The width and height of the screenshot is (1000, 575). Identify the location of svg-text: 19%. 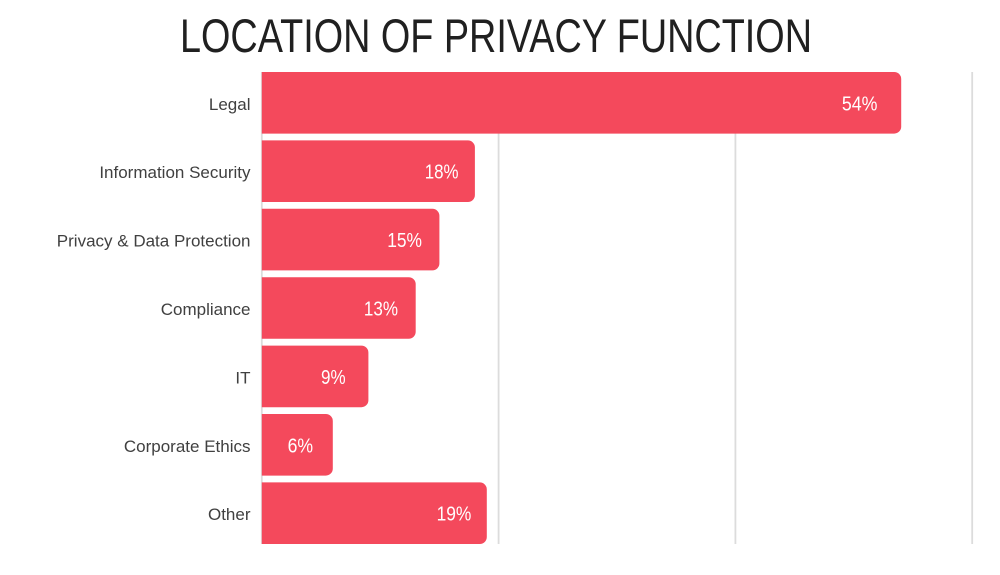
(454, 515).